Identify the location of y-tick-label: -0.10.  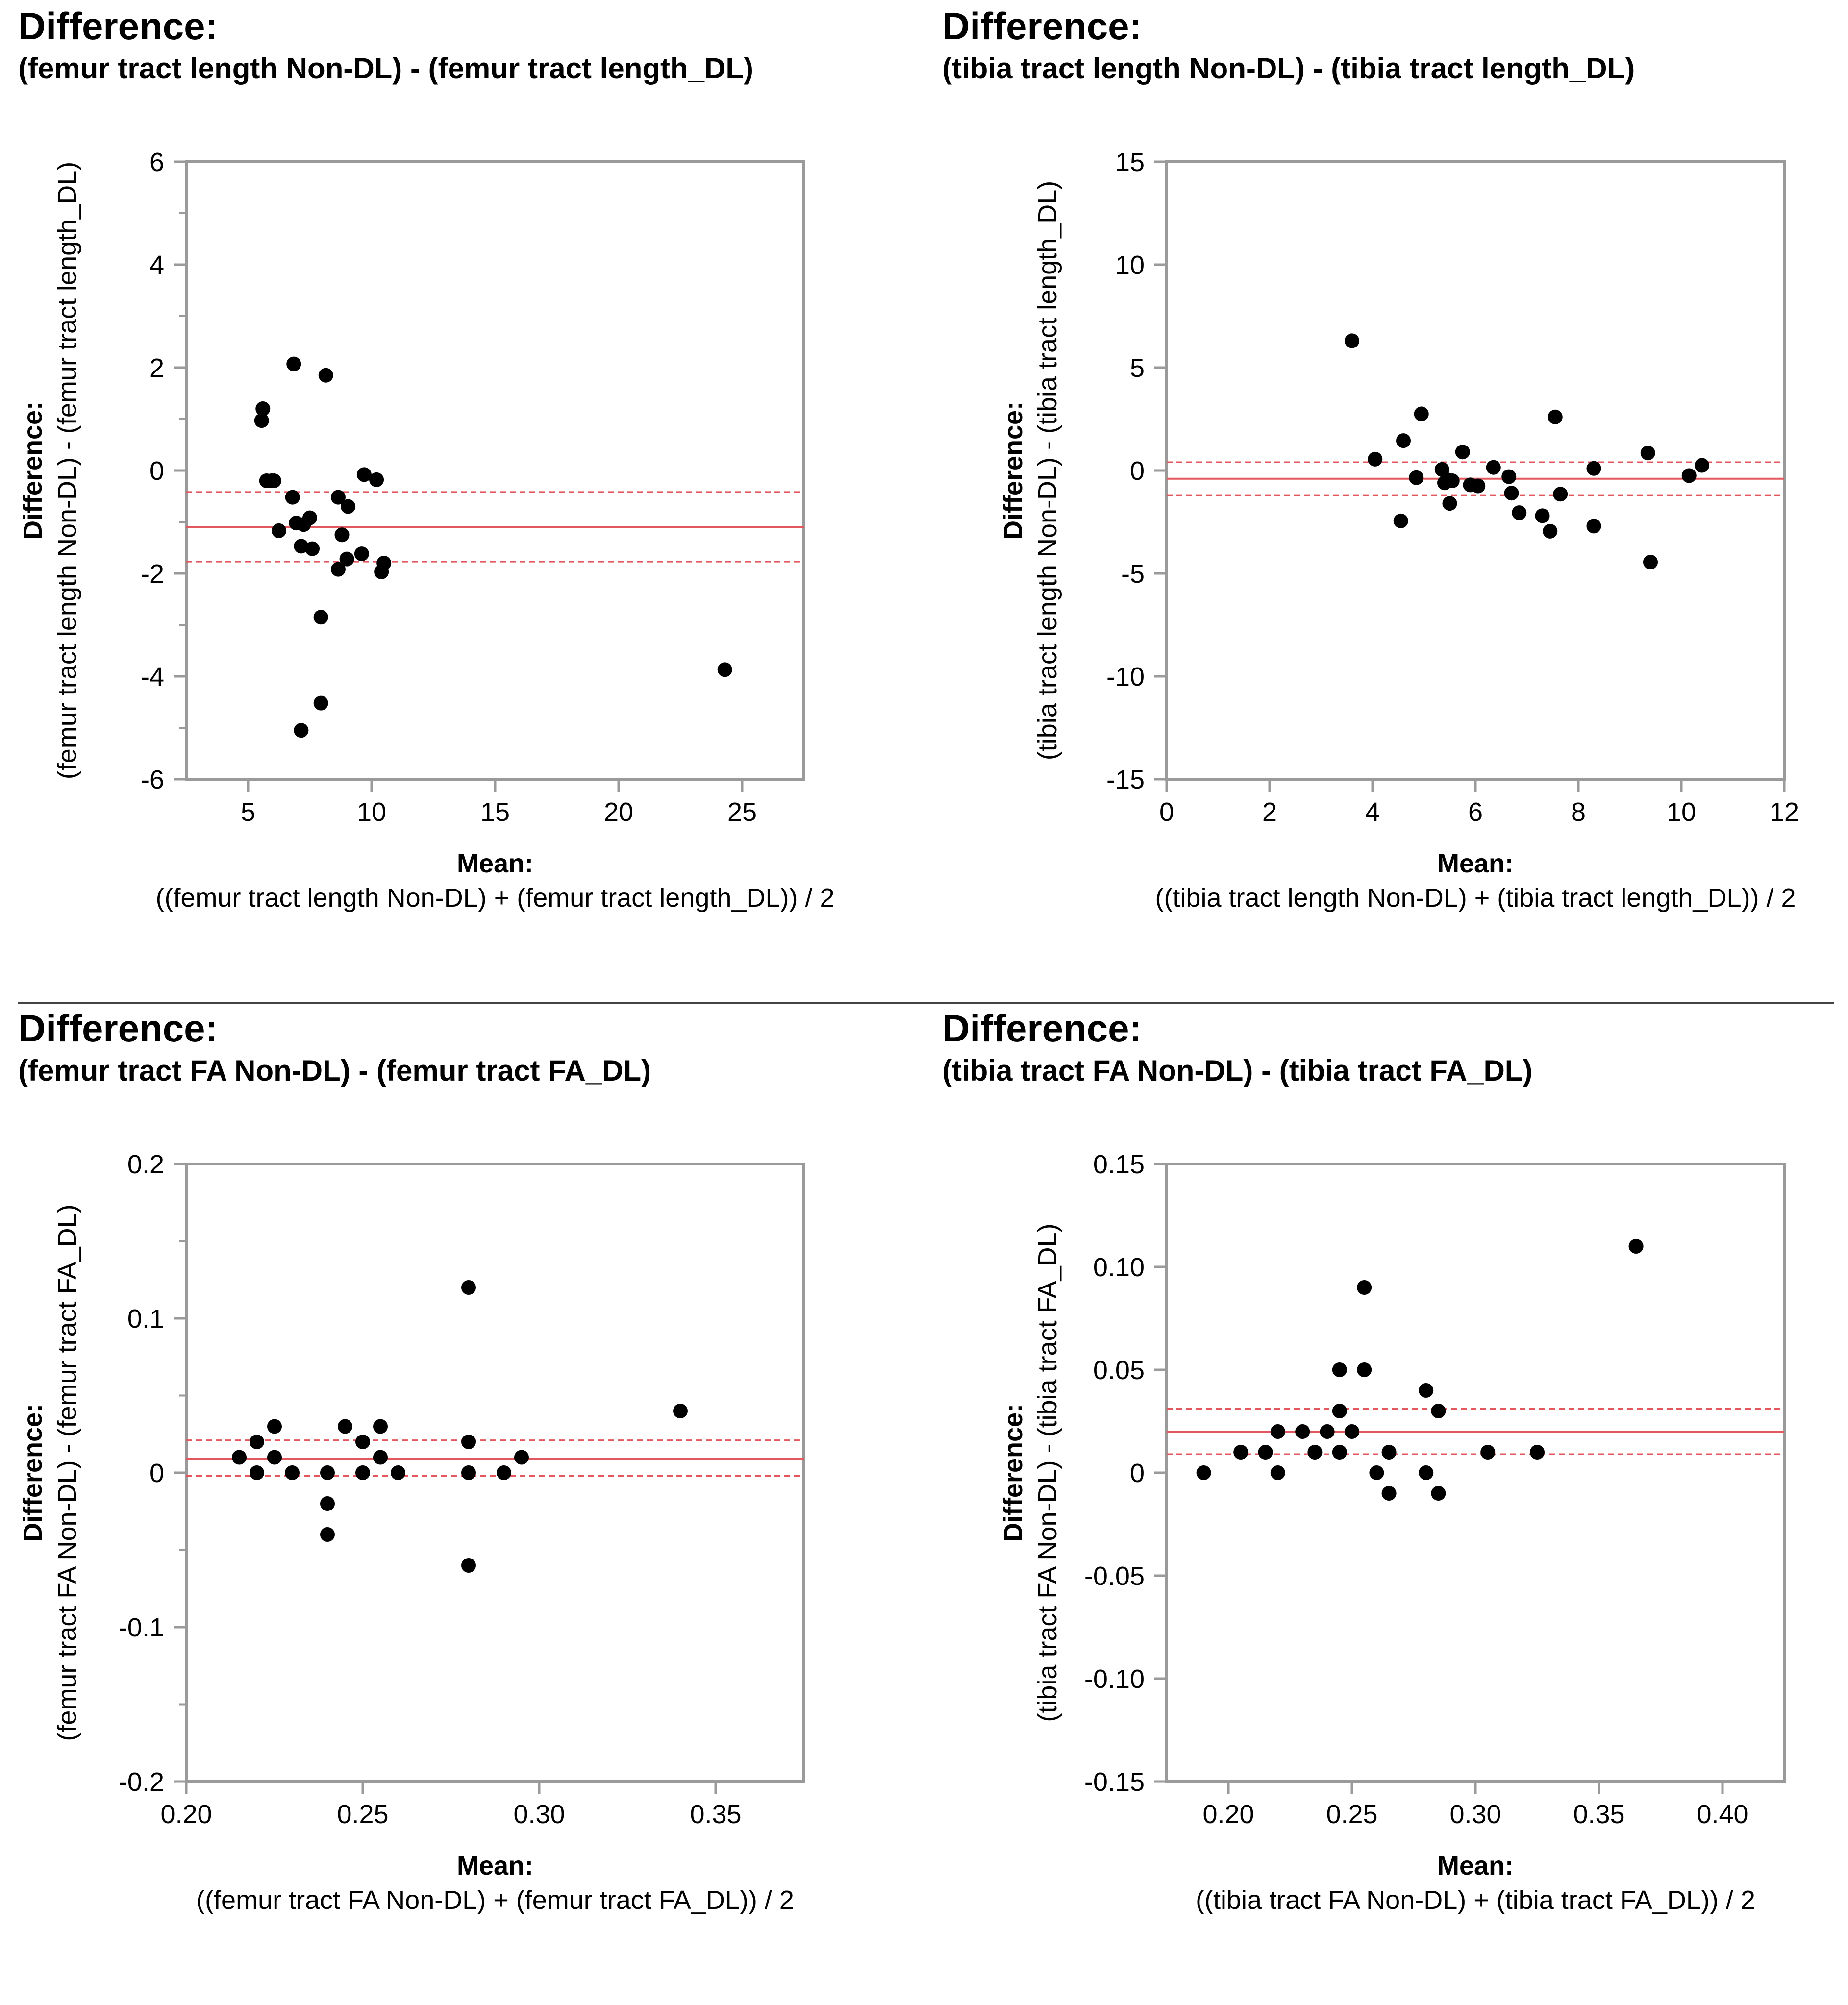
(1114, 1679).